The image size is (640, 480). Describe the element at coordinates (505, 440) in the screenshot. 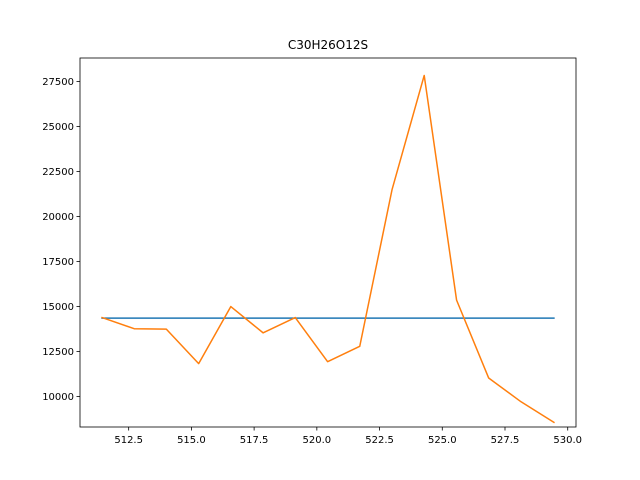

I see `x-tick-label: 527.5` at that location.